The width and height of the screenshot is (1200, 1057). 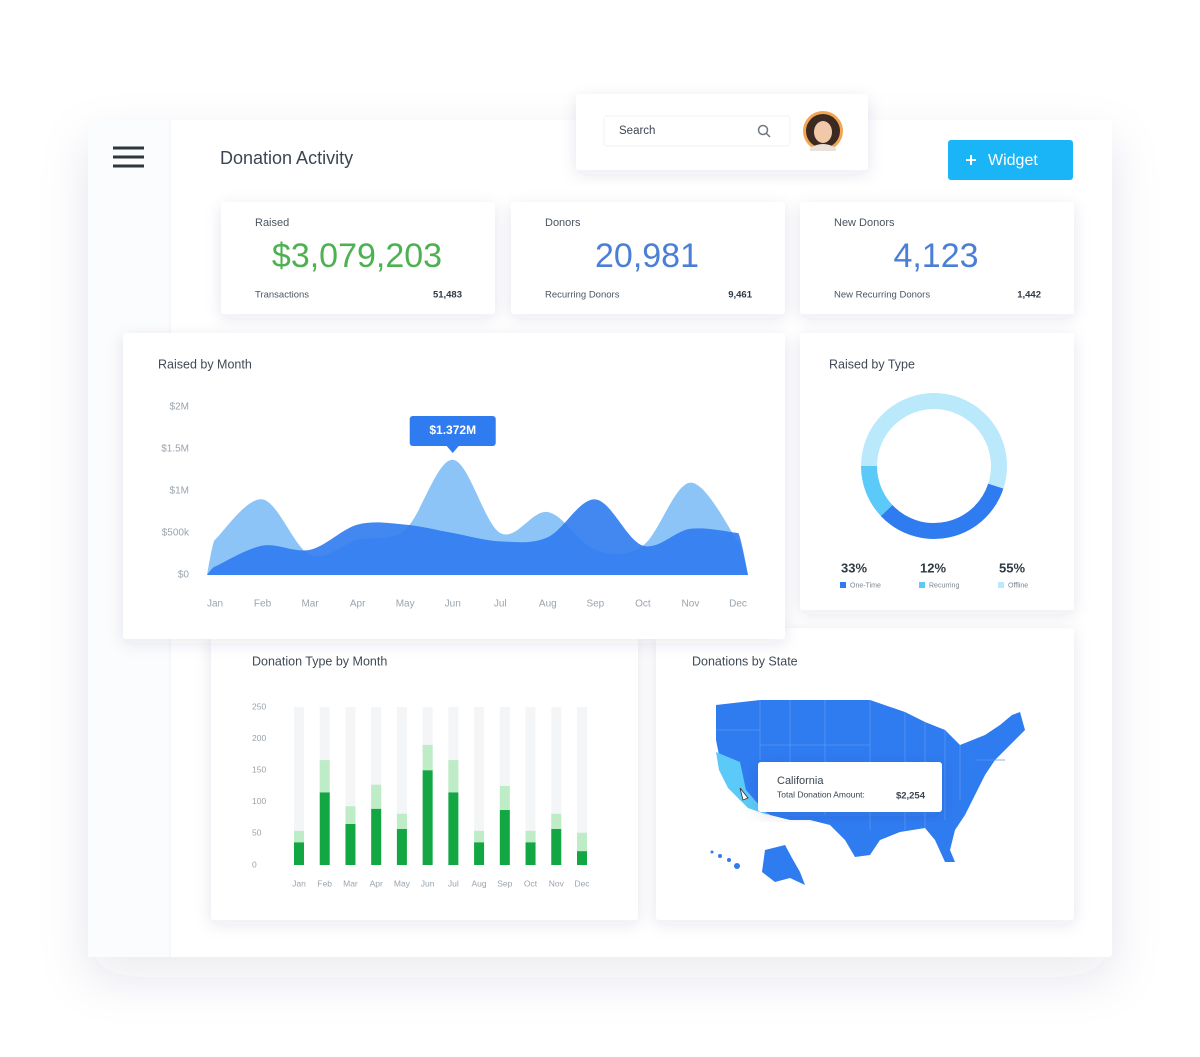 I want to click on annotation: $1.372M, so click(x=452, y=430).